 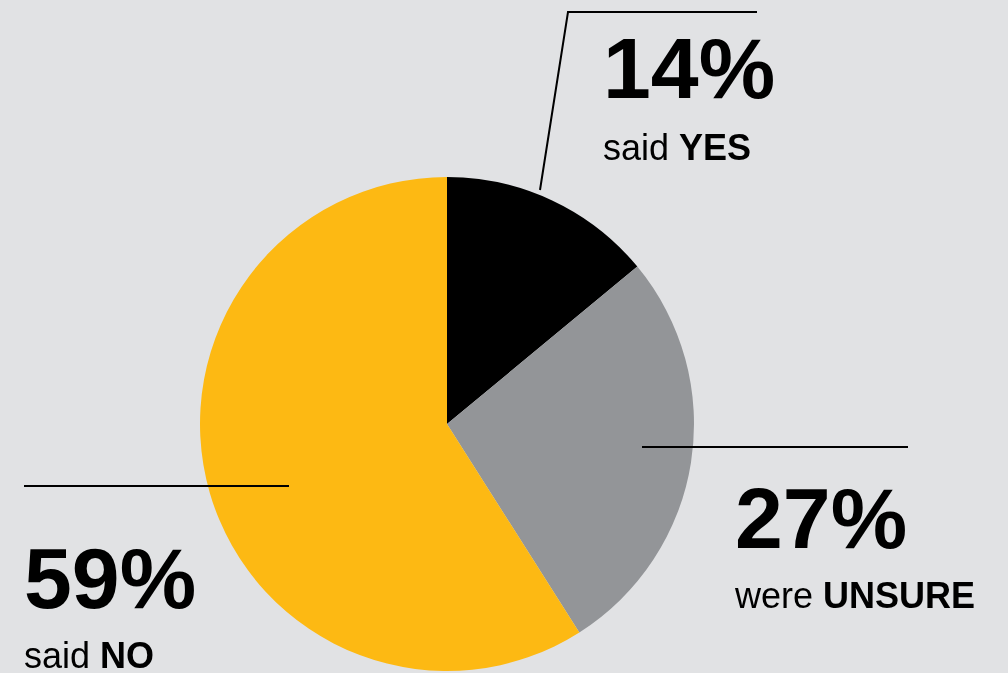 I want to click on data-label: 14%, so click(x=689, y=68).